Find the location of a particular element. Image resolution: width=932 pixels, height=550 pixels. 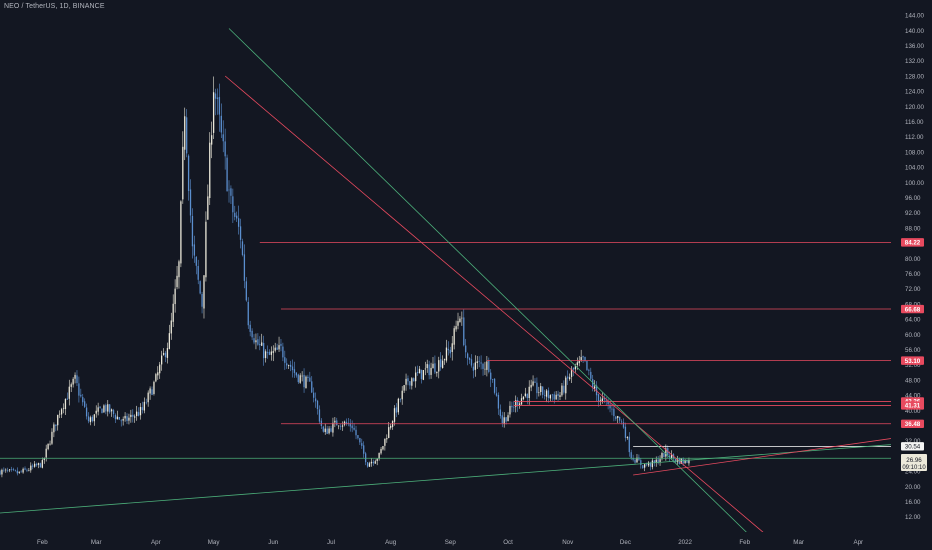

y-tick-label: 132.00 is located at coordinates (914, 61).